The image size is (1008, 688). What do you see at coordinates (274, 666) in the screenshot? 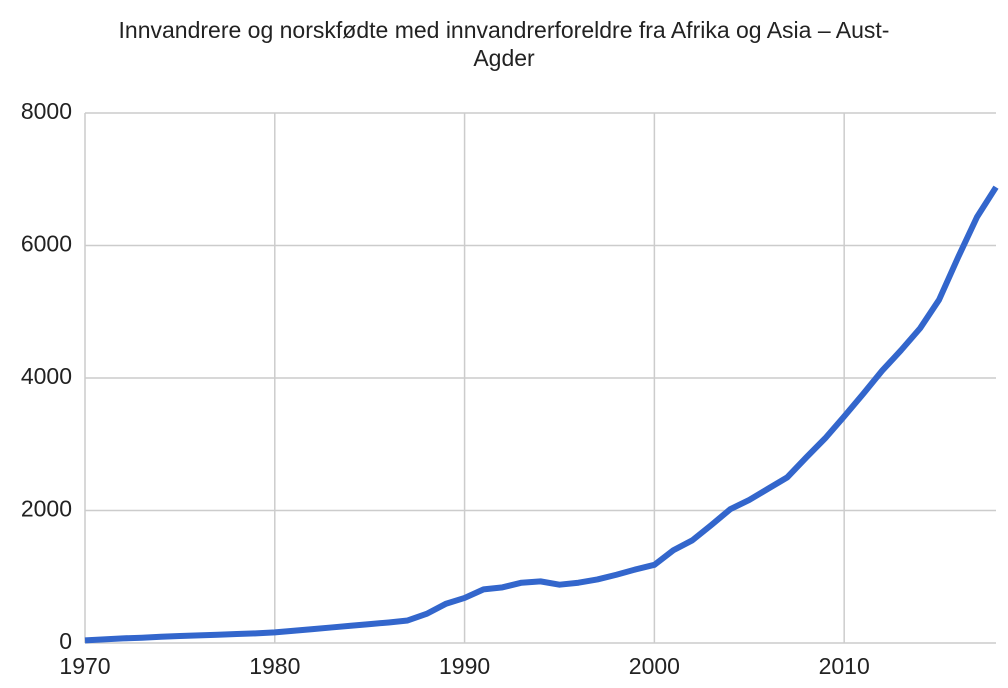
I see `x-tick-label: 1980` at bounding box center [274, 666].